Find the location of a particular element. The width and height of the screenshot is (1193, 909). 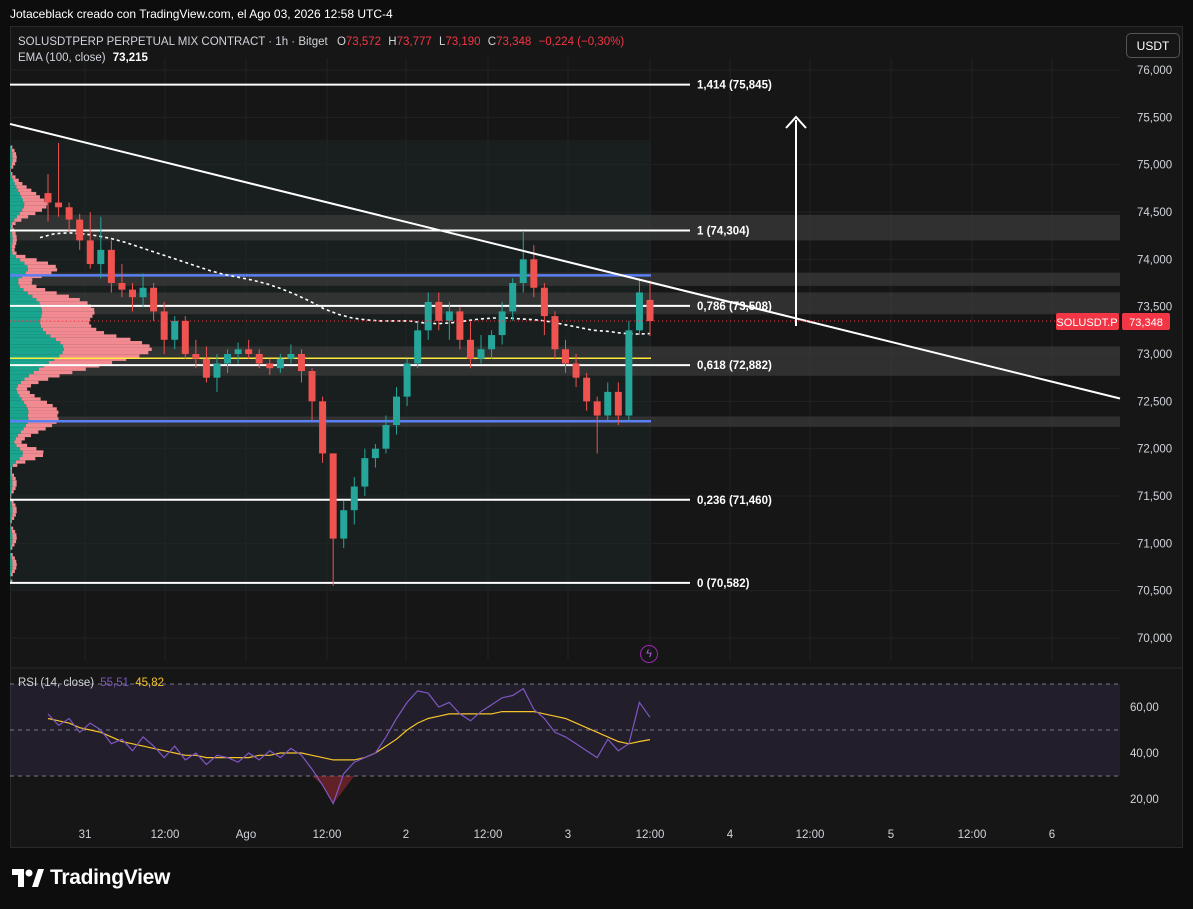

projection-arrow is located at coordinates (796, 220).